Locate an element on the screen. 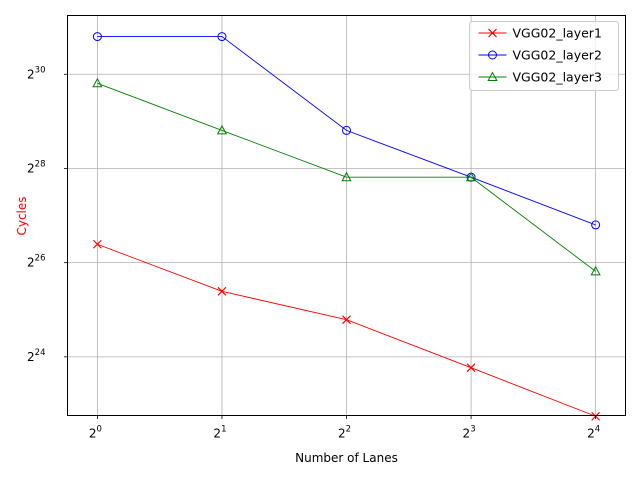 This screenshot has height=480, width=640. y-tick-label: 224 is located at coordinates (36, 356).